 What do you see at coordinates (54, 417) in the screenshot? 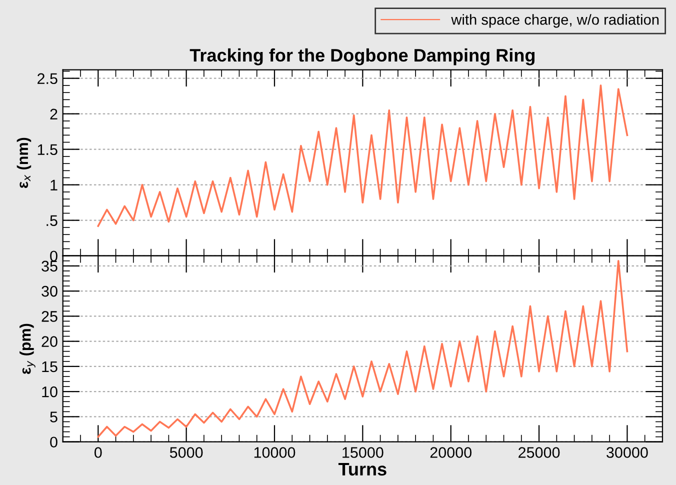
I see `y-tick-label: 5` at bounding box center [54, 417].